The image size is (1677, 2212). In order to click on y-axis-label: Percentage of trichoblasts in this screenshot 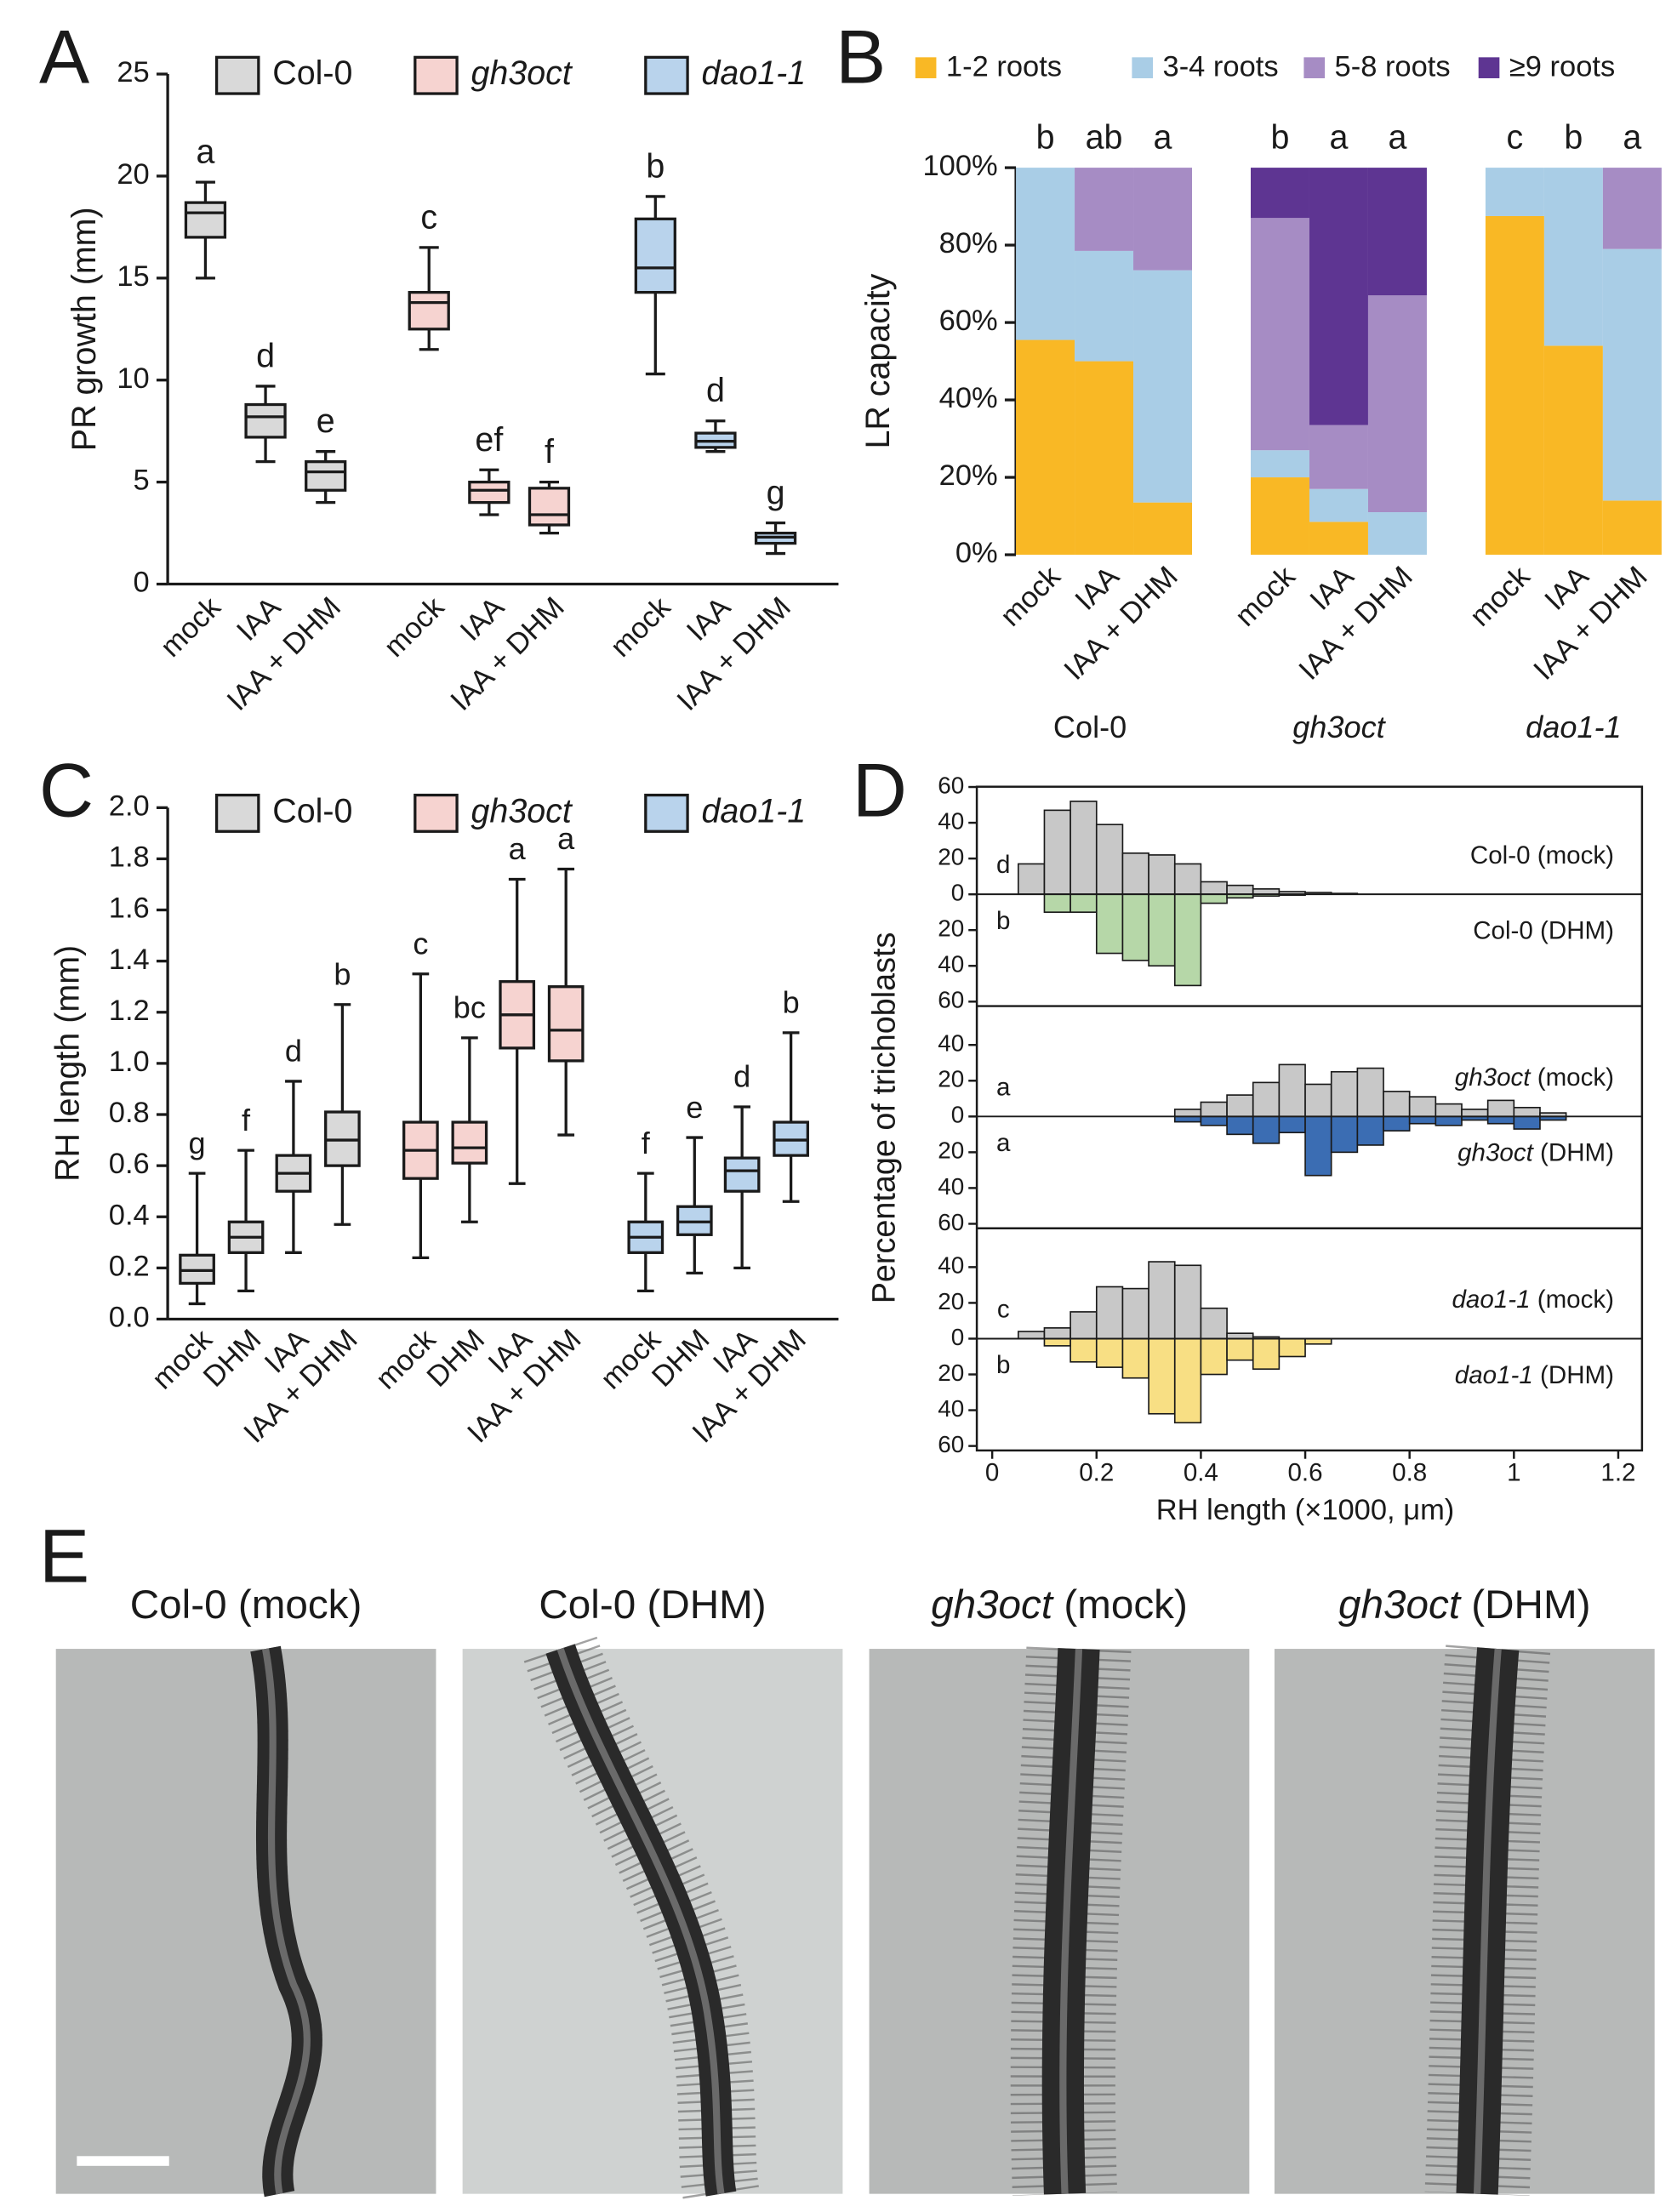, I will do `click(884, 1118)`.